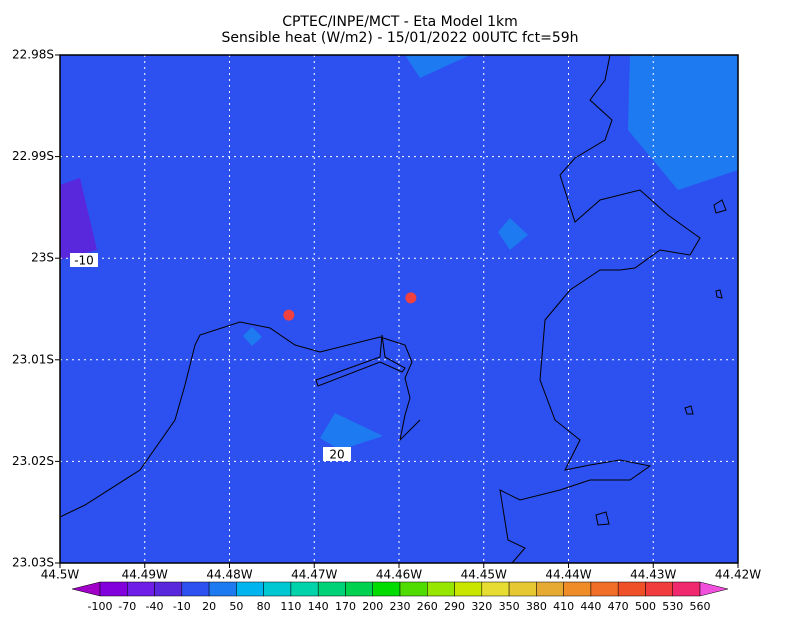 This screenshot has height=618, width=800. Describe the element at coordinates (127, 606) in the screenshot. I see `colorbar-label: -70` at that location.